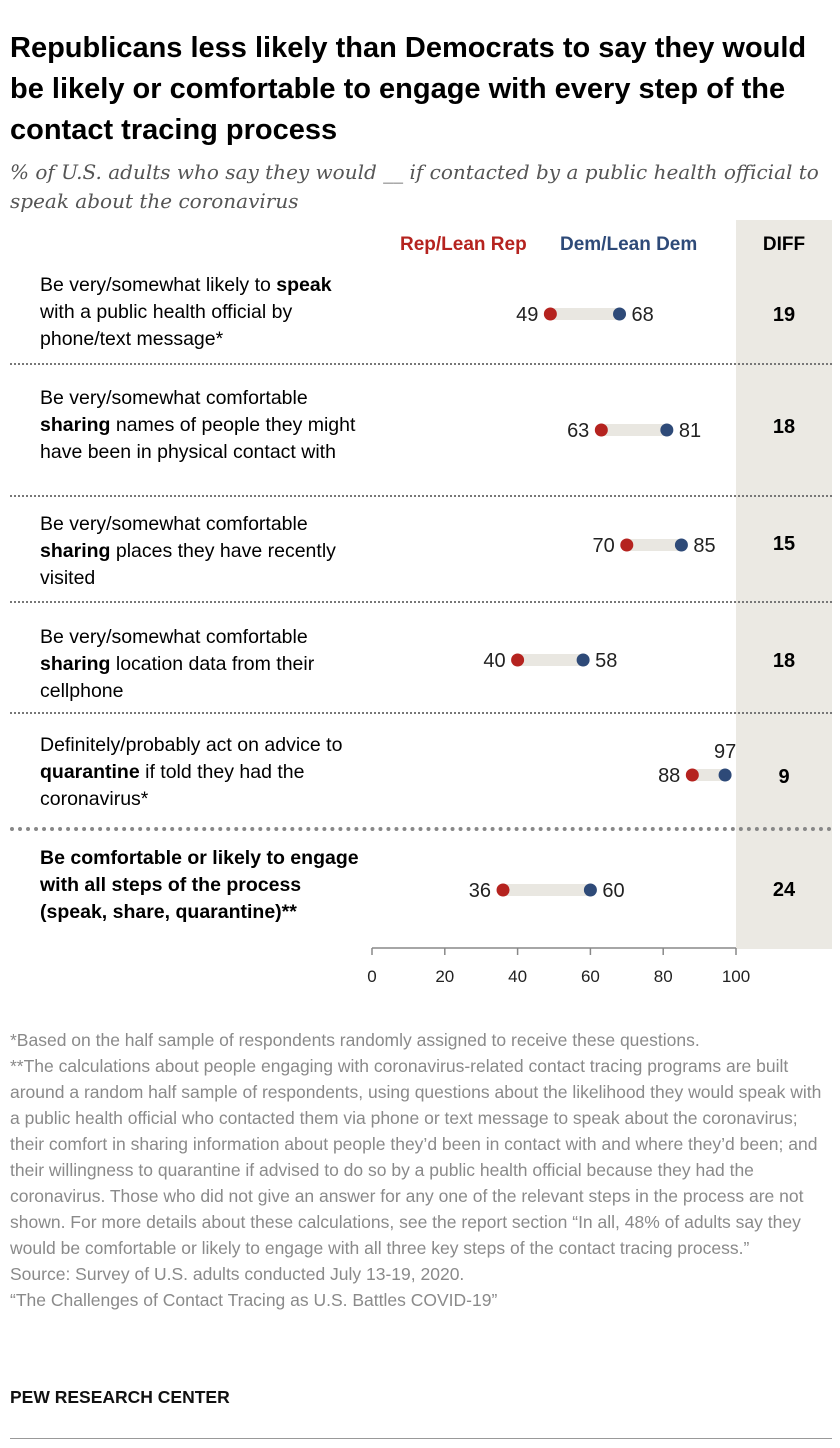  What do you see at coordinates (613, 891) in the screenshot?
I see `dem-value-label: 60` at bounding box center [613, 891].